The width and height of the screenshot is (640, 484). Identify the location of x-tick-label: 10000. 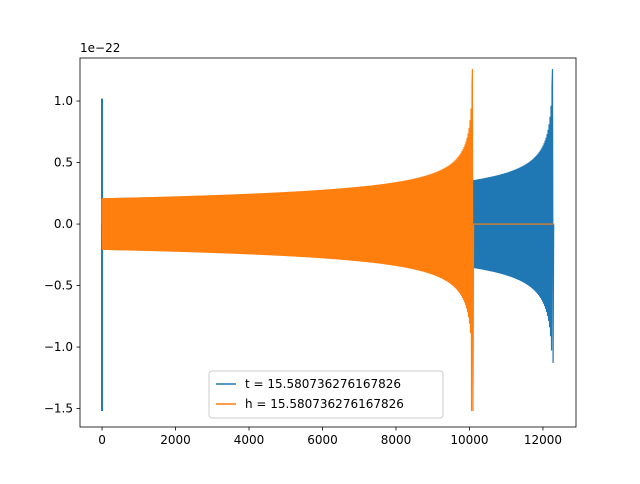
(469, 440).